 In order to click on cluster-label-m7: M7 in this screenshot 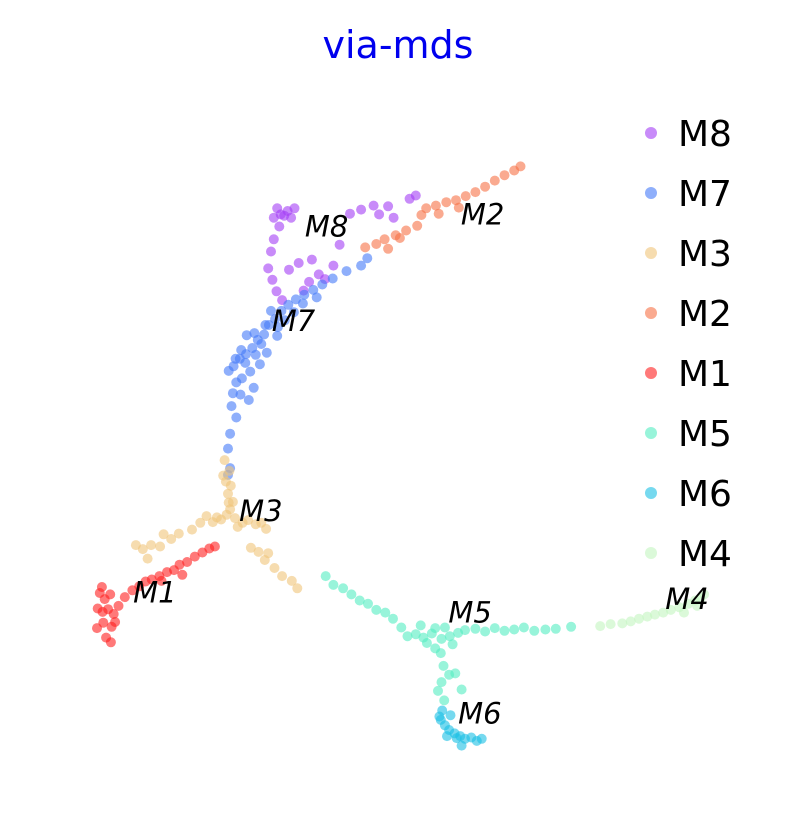, I will do `click(294, 321)`.